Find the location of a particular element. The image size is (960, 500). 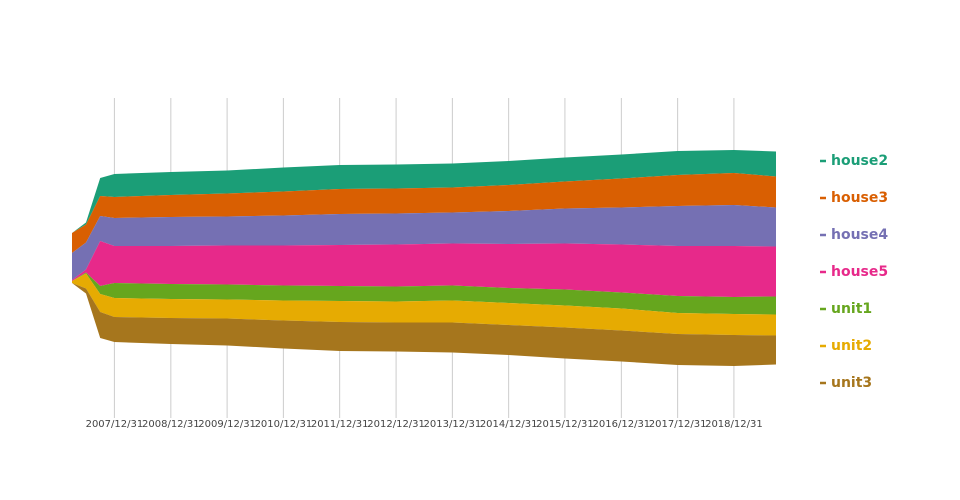

x-tick-label: 2012/12/31 is located at coordinates (396, 424).